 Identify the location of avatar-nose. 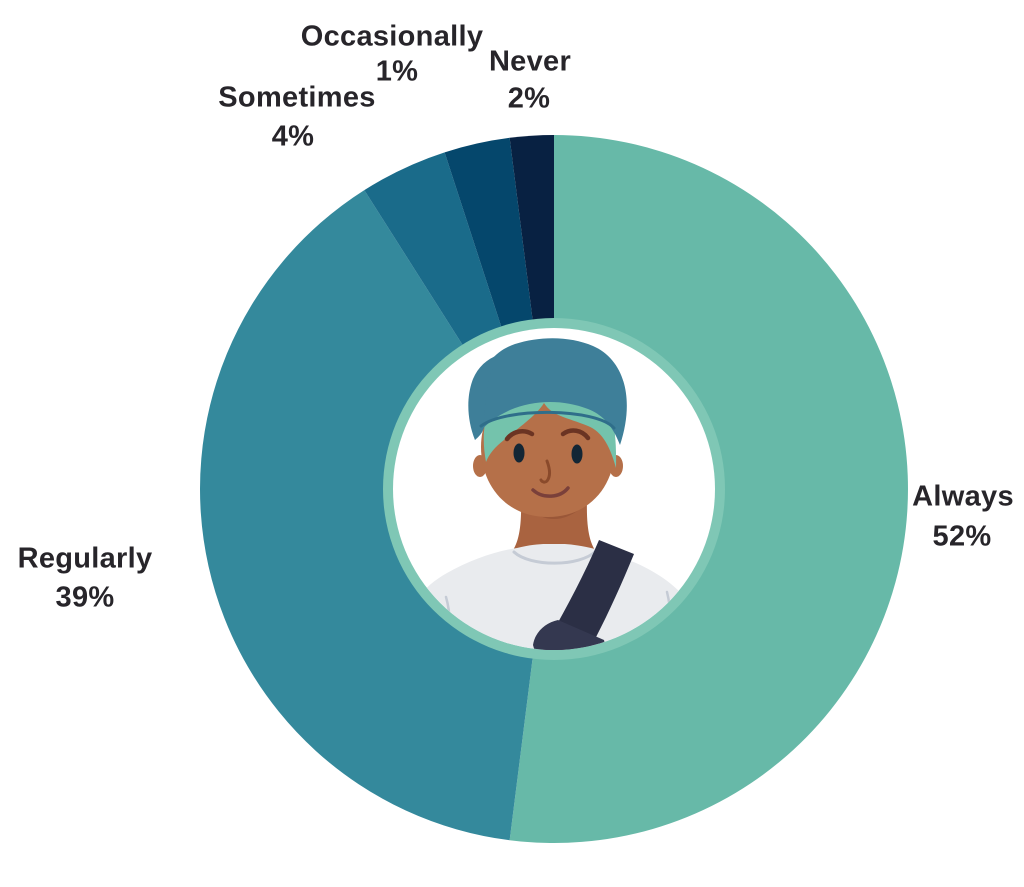
(545, 471).